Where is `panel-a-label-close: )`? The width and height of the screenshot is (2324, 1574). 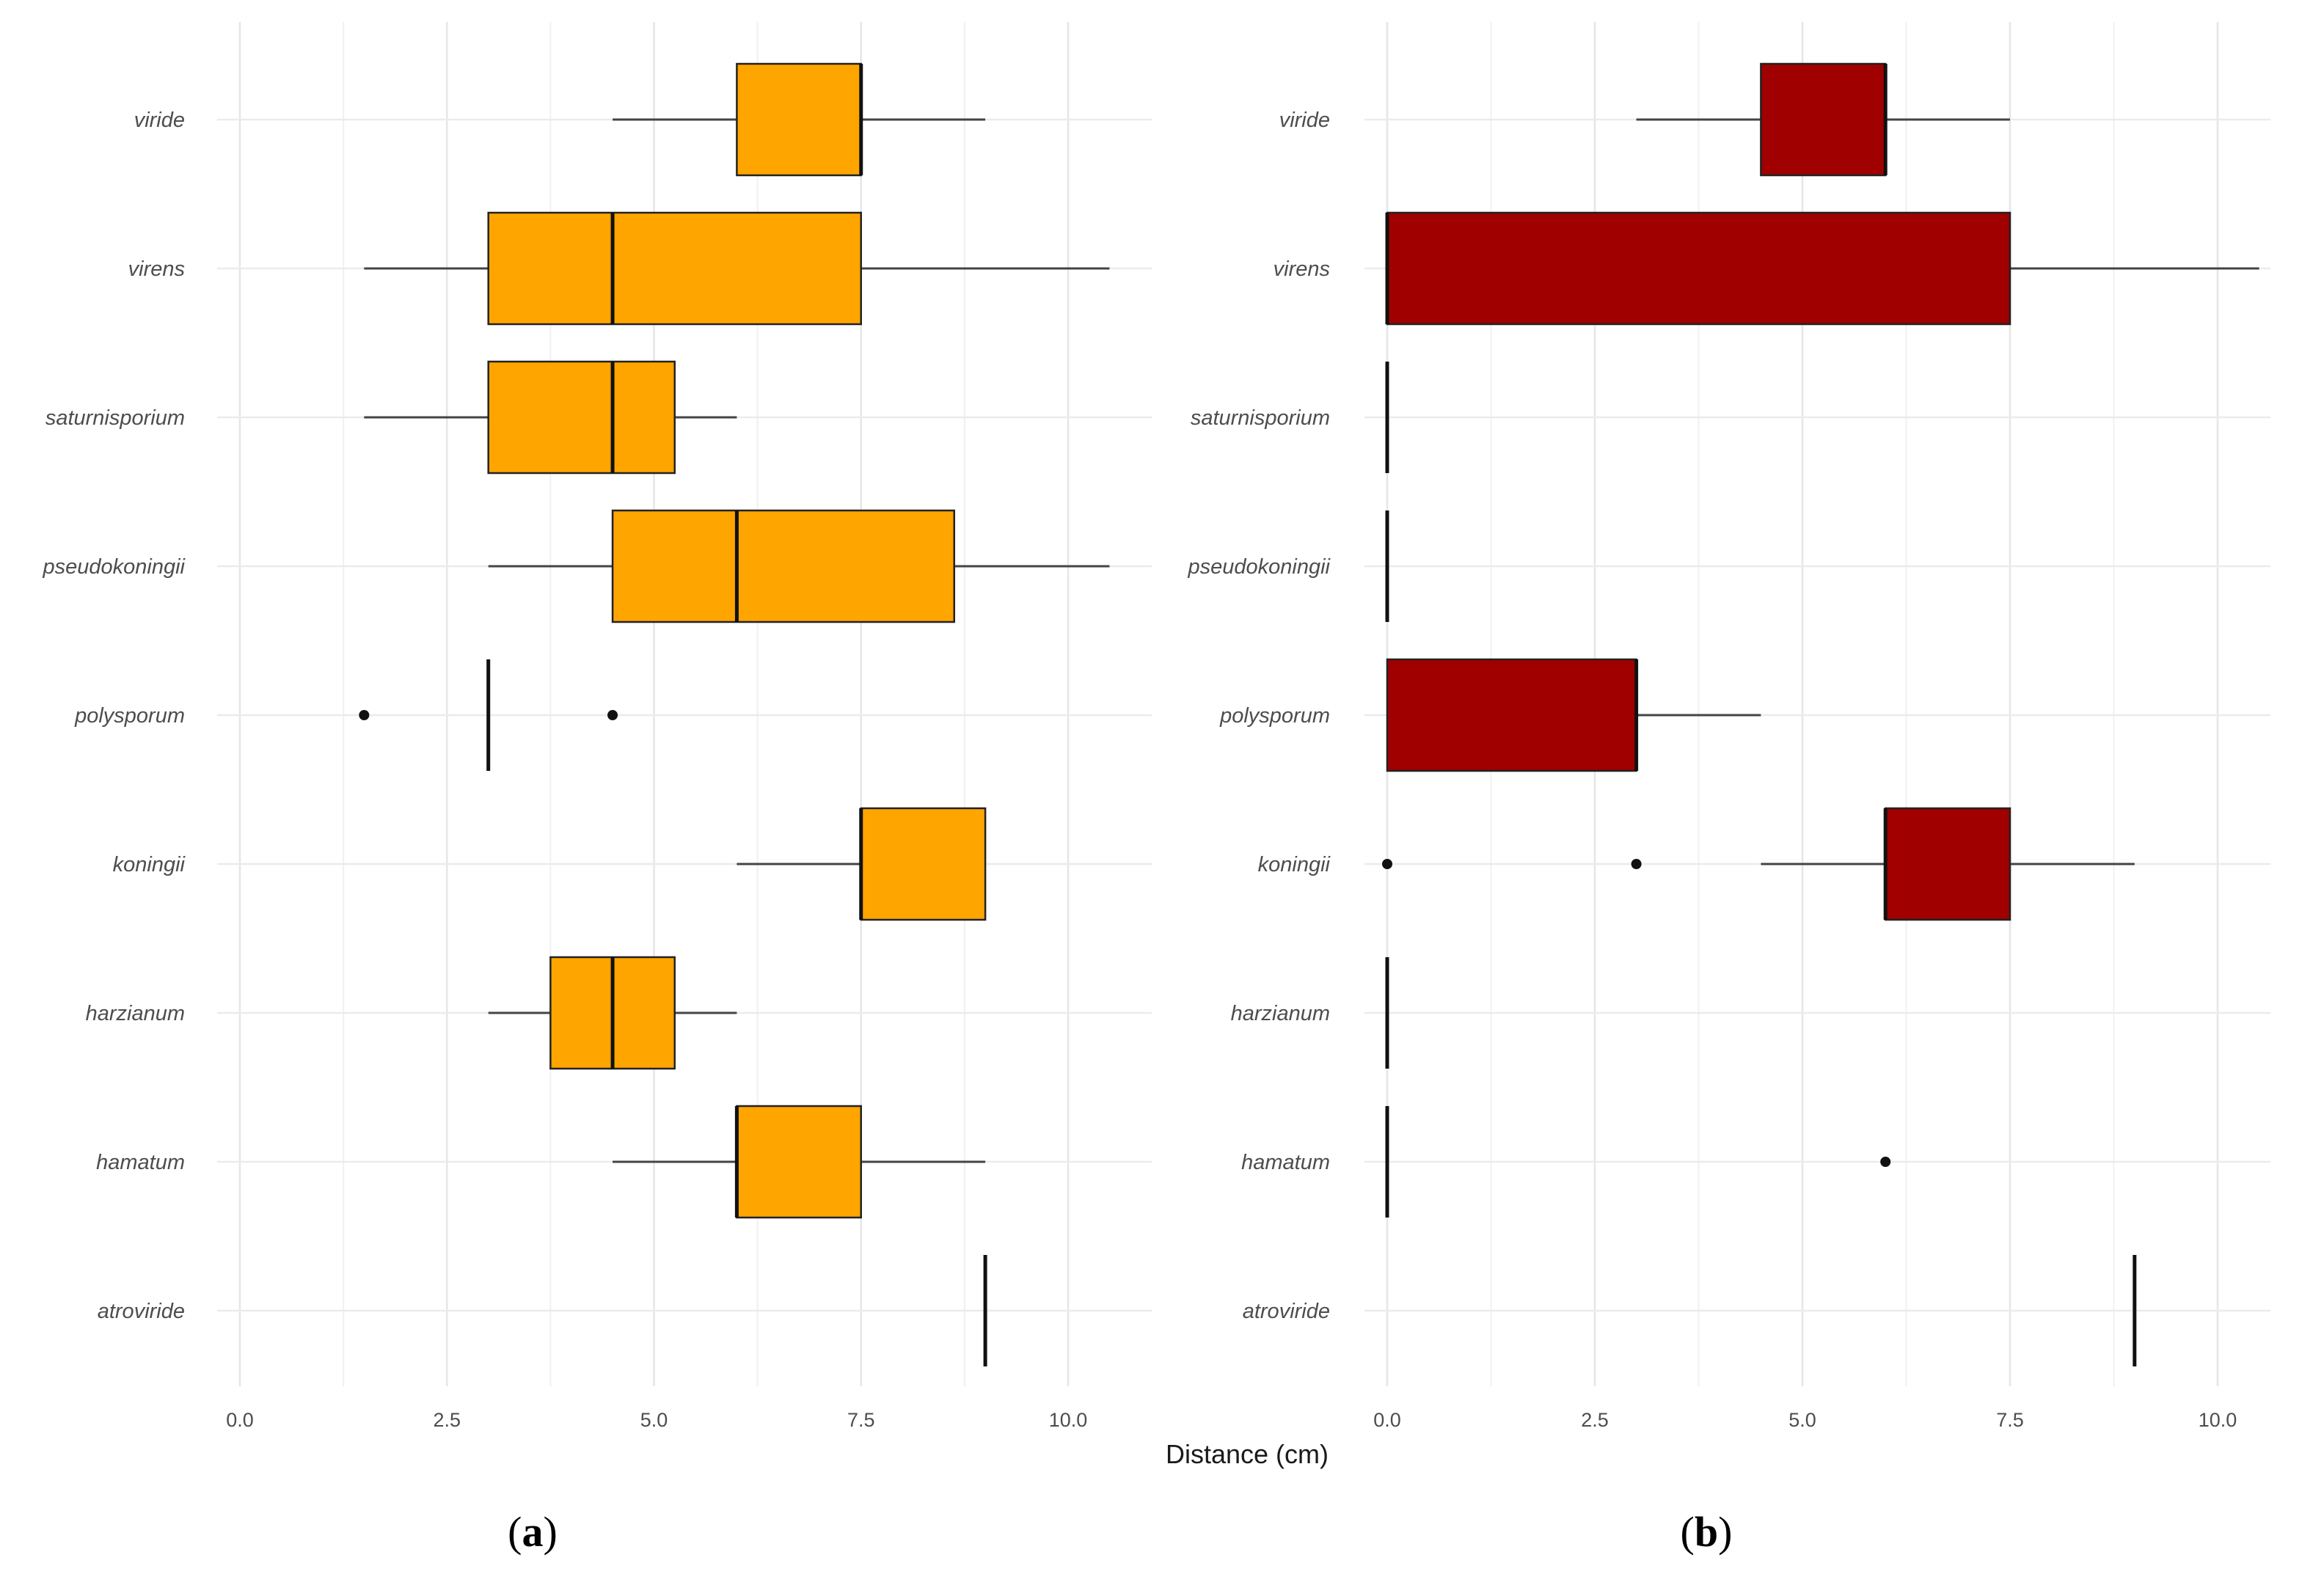 panel-a-label-close: ) is located at coordinates (551, 1532).